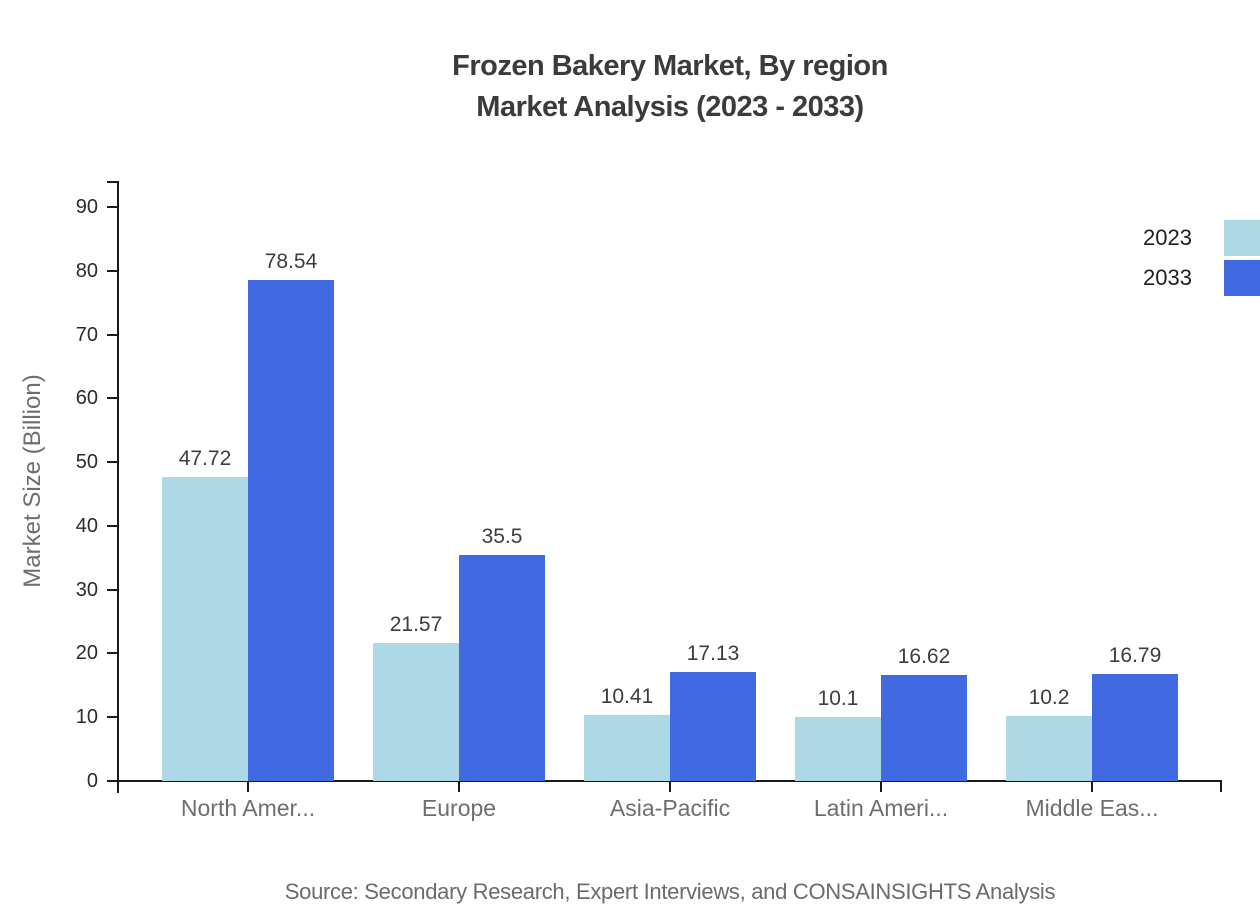 This screenshot has width=1260, height=920. What do you see at coordinates (86, 271) in the screenshot?
I see `y-tick-label: 80` at bounding box center [86, 271].